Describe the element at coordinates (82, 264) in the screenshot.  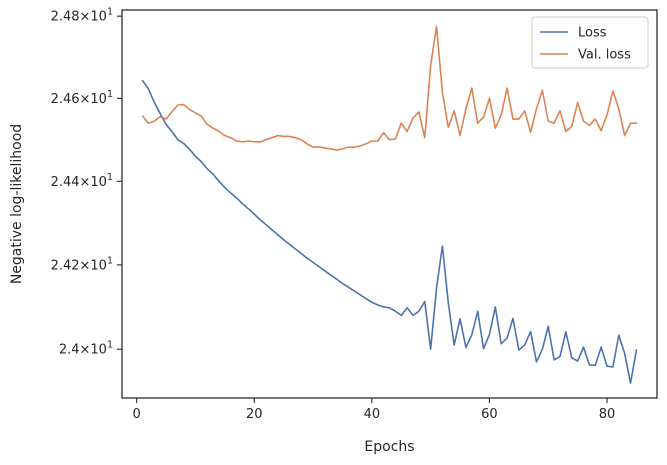
I see `y-tick-label: 2.42×10¹` at that location.